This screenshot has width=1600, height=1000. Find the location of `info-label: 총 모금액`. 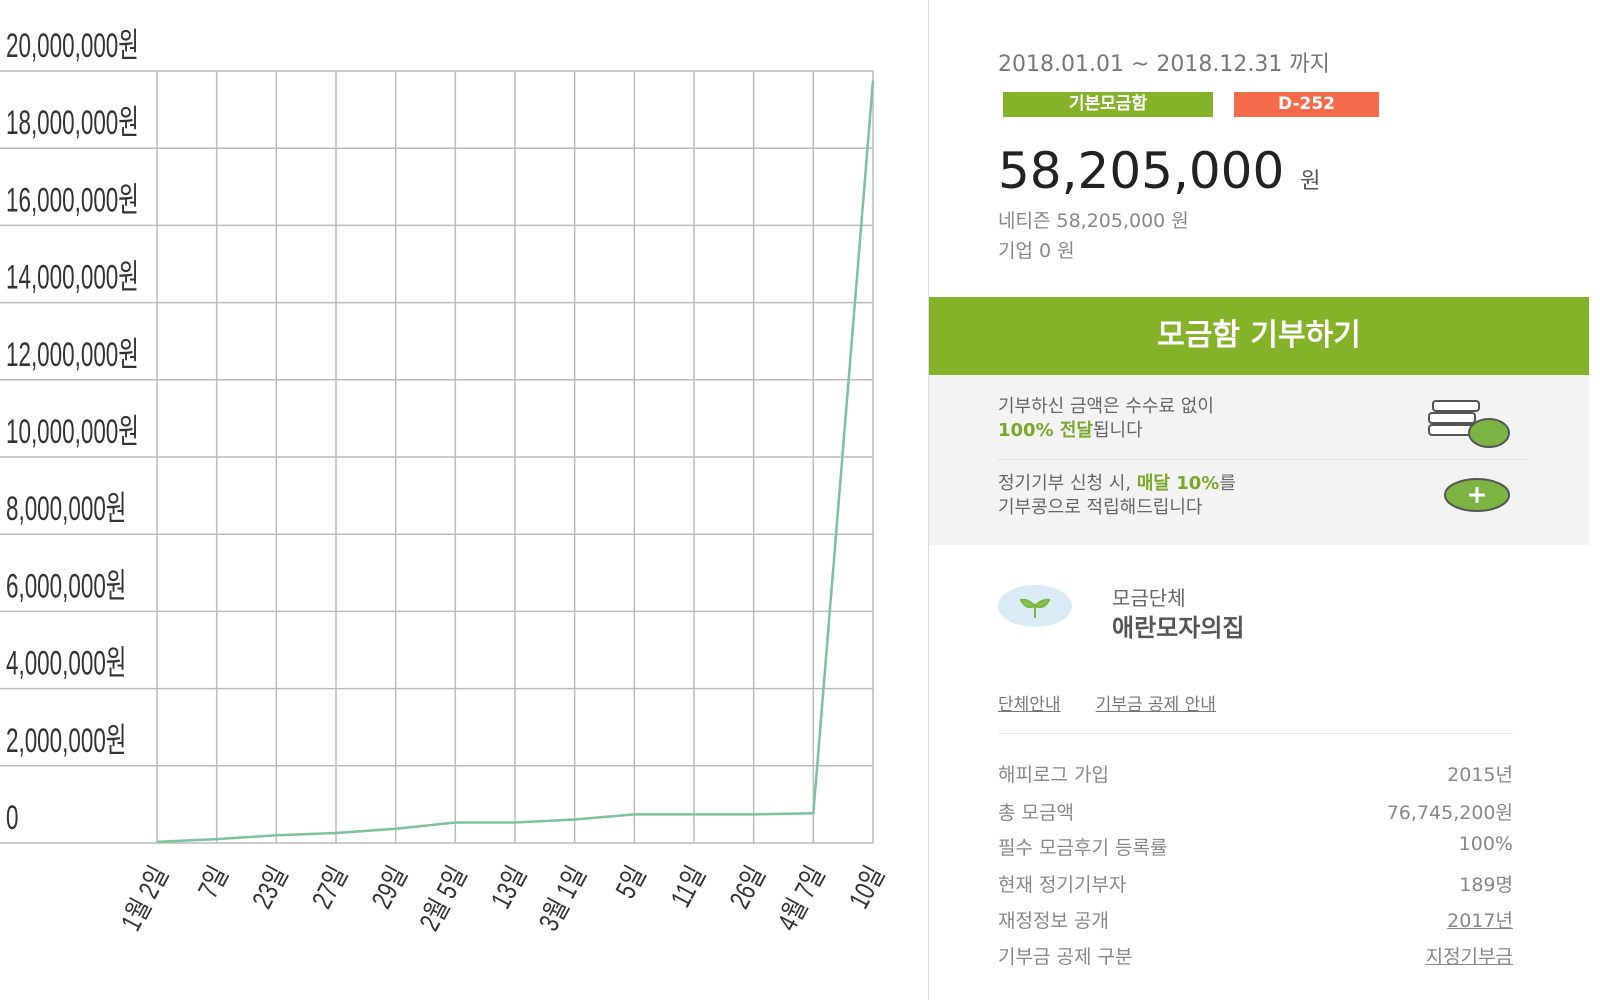

info-label: 총 모금액 is located at coordinates (1036, 813).